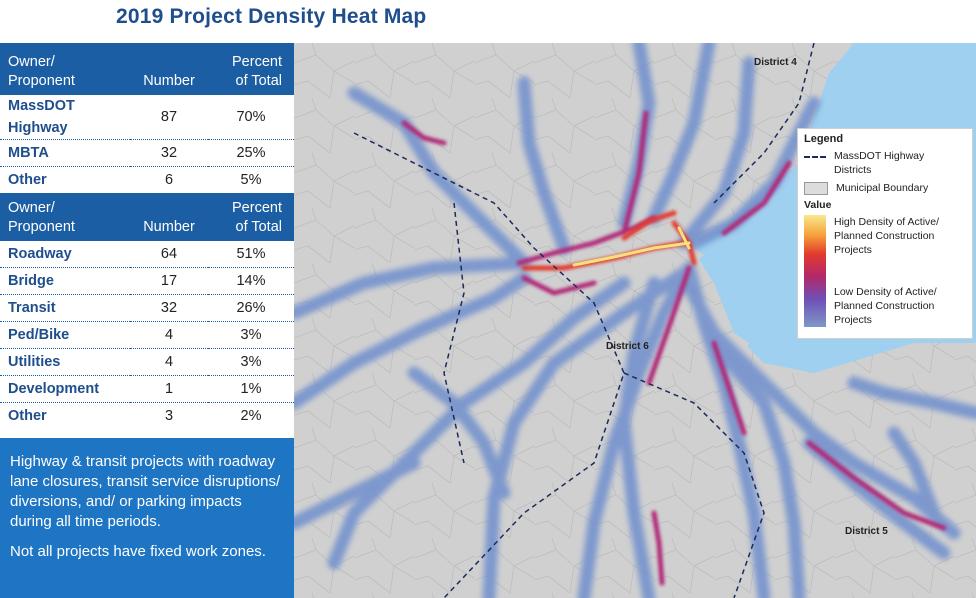 This screenshot has width=976, height=598. Describe the element at coordinates (169, 416) in the screenshot. I see `number-cell: 3` at that location.